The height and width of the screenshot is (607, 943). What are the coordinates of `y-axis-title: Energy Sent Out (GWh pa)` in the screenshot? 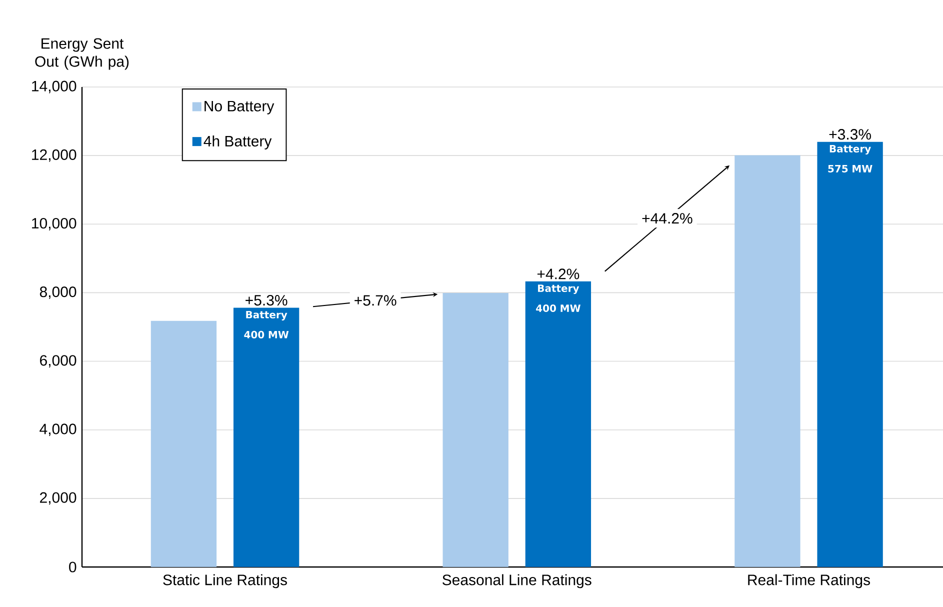 It's located at (82, 54).